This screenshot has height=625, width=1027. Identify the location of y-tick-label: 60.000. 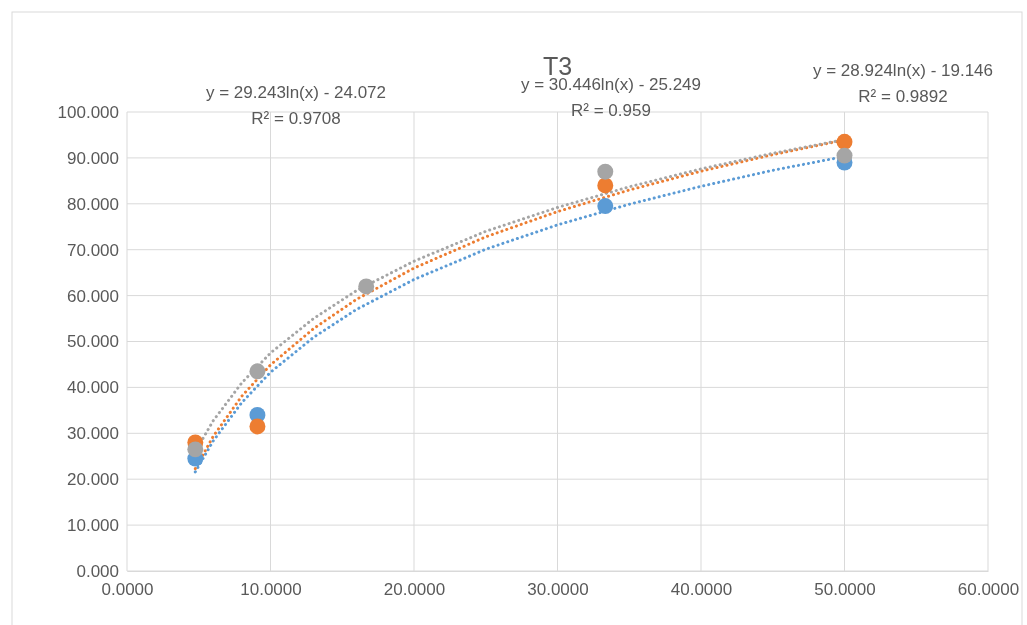
(93, 296).